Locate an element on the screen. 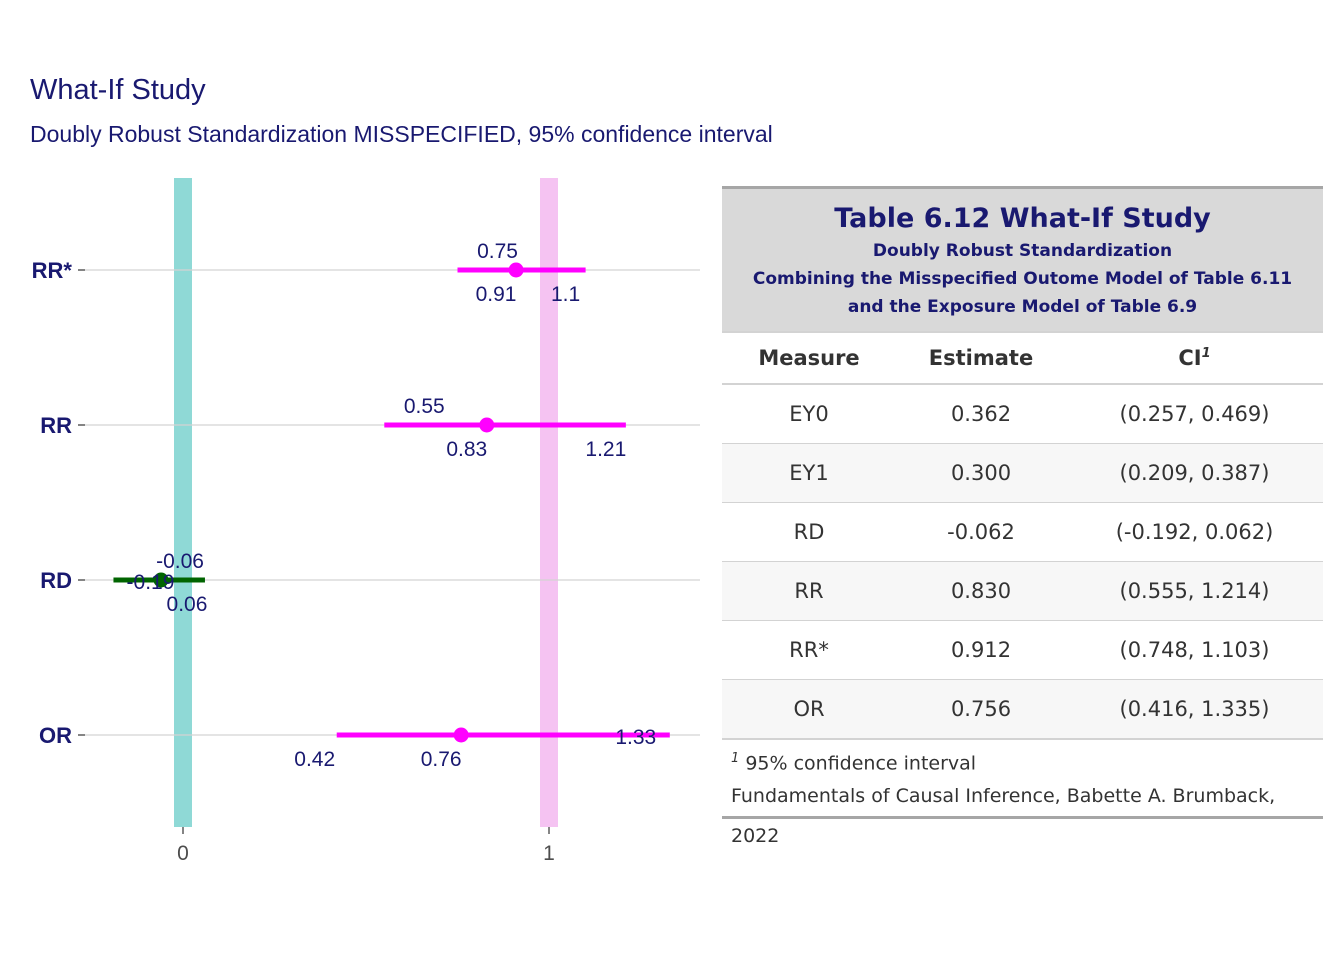  footnote-mark: 1 is located at coordinates (735, 758).